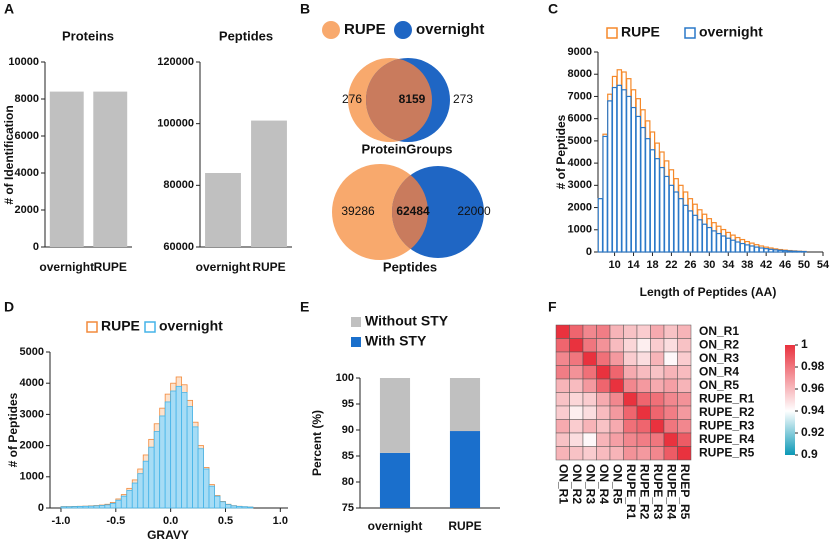 This screenshot has height=546, width=831. What do you see at coordinates (690, 265) in the screenshot?
I see `x-tick-label: 26` at bounding box center [690, 265].